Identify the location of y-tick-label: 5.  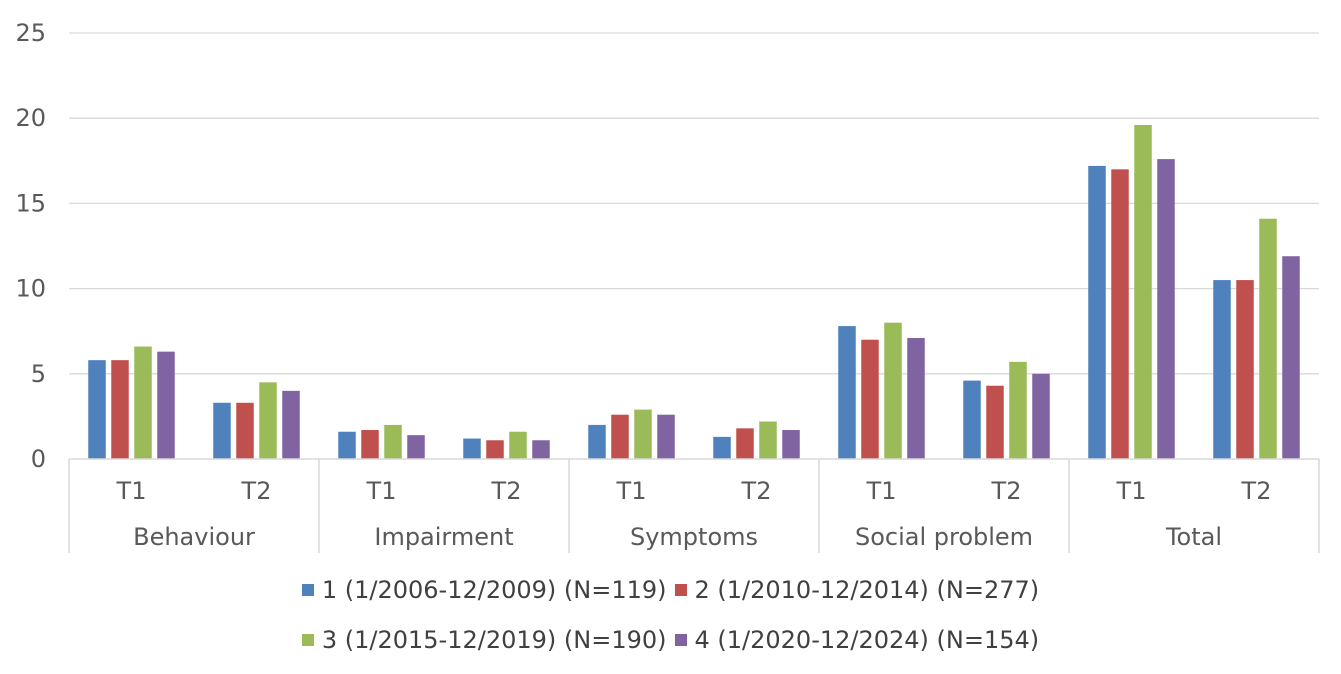
(38, 374).